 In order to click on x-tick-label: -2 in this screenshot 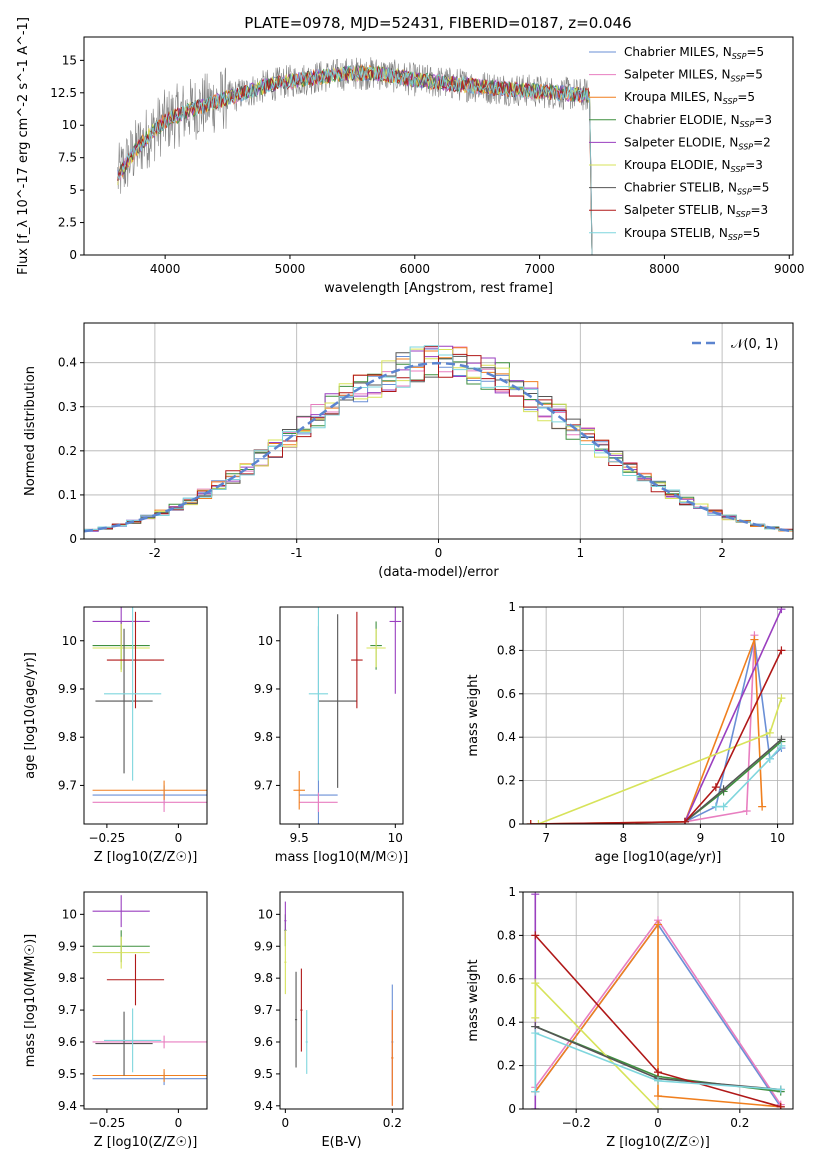, I will do `click(155, 553)`.